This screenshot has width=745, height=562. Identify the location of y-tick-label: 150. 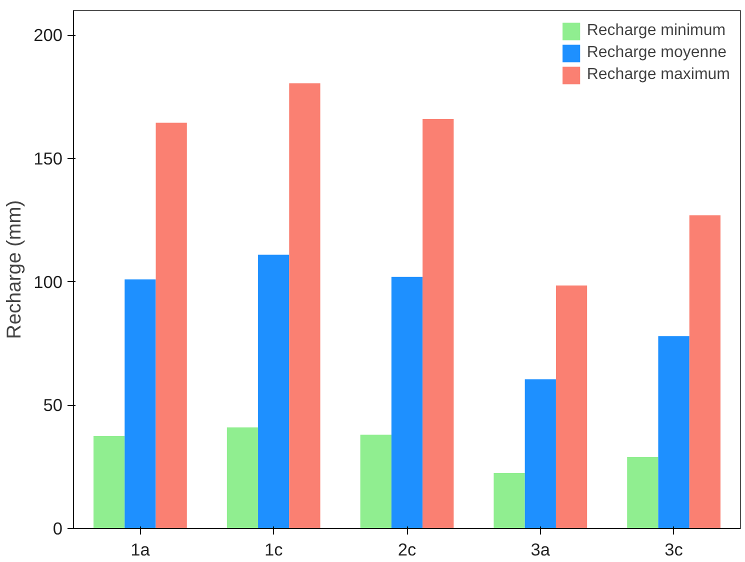
(48, 158).